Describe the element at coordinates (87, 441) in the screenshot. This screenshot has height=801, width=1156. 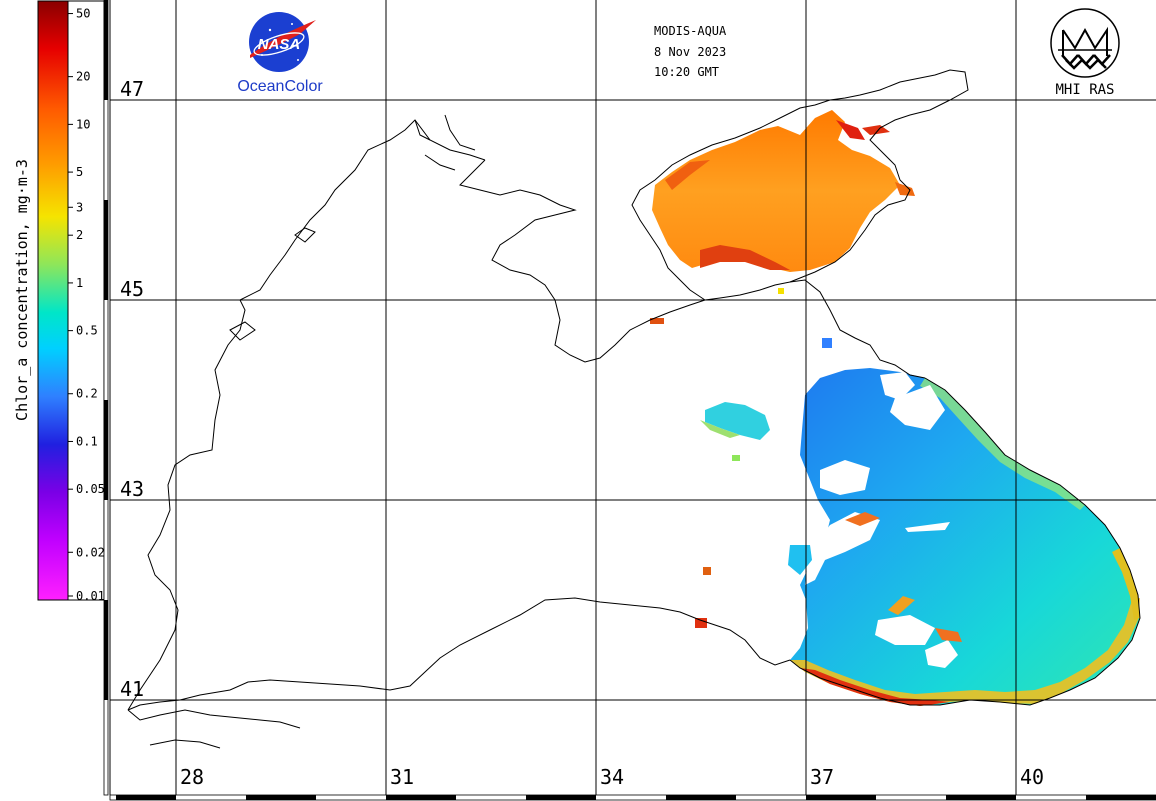
I see `colorbar-tick-label: 0.1` at that location.